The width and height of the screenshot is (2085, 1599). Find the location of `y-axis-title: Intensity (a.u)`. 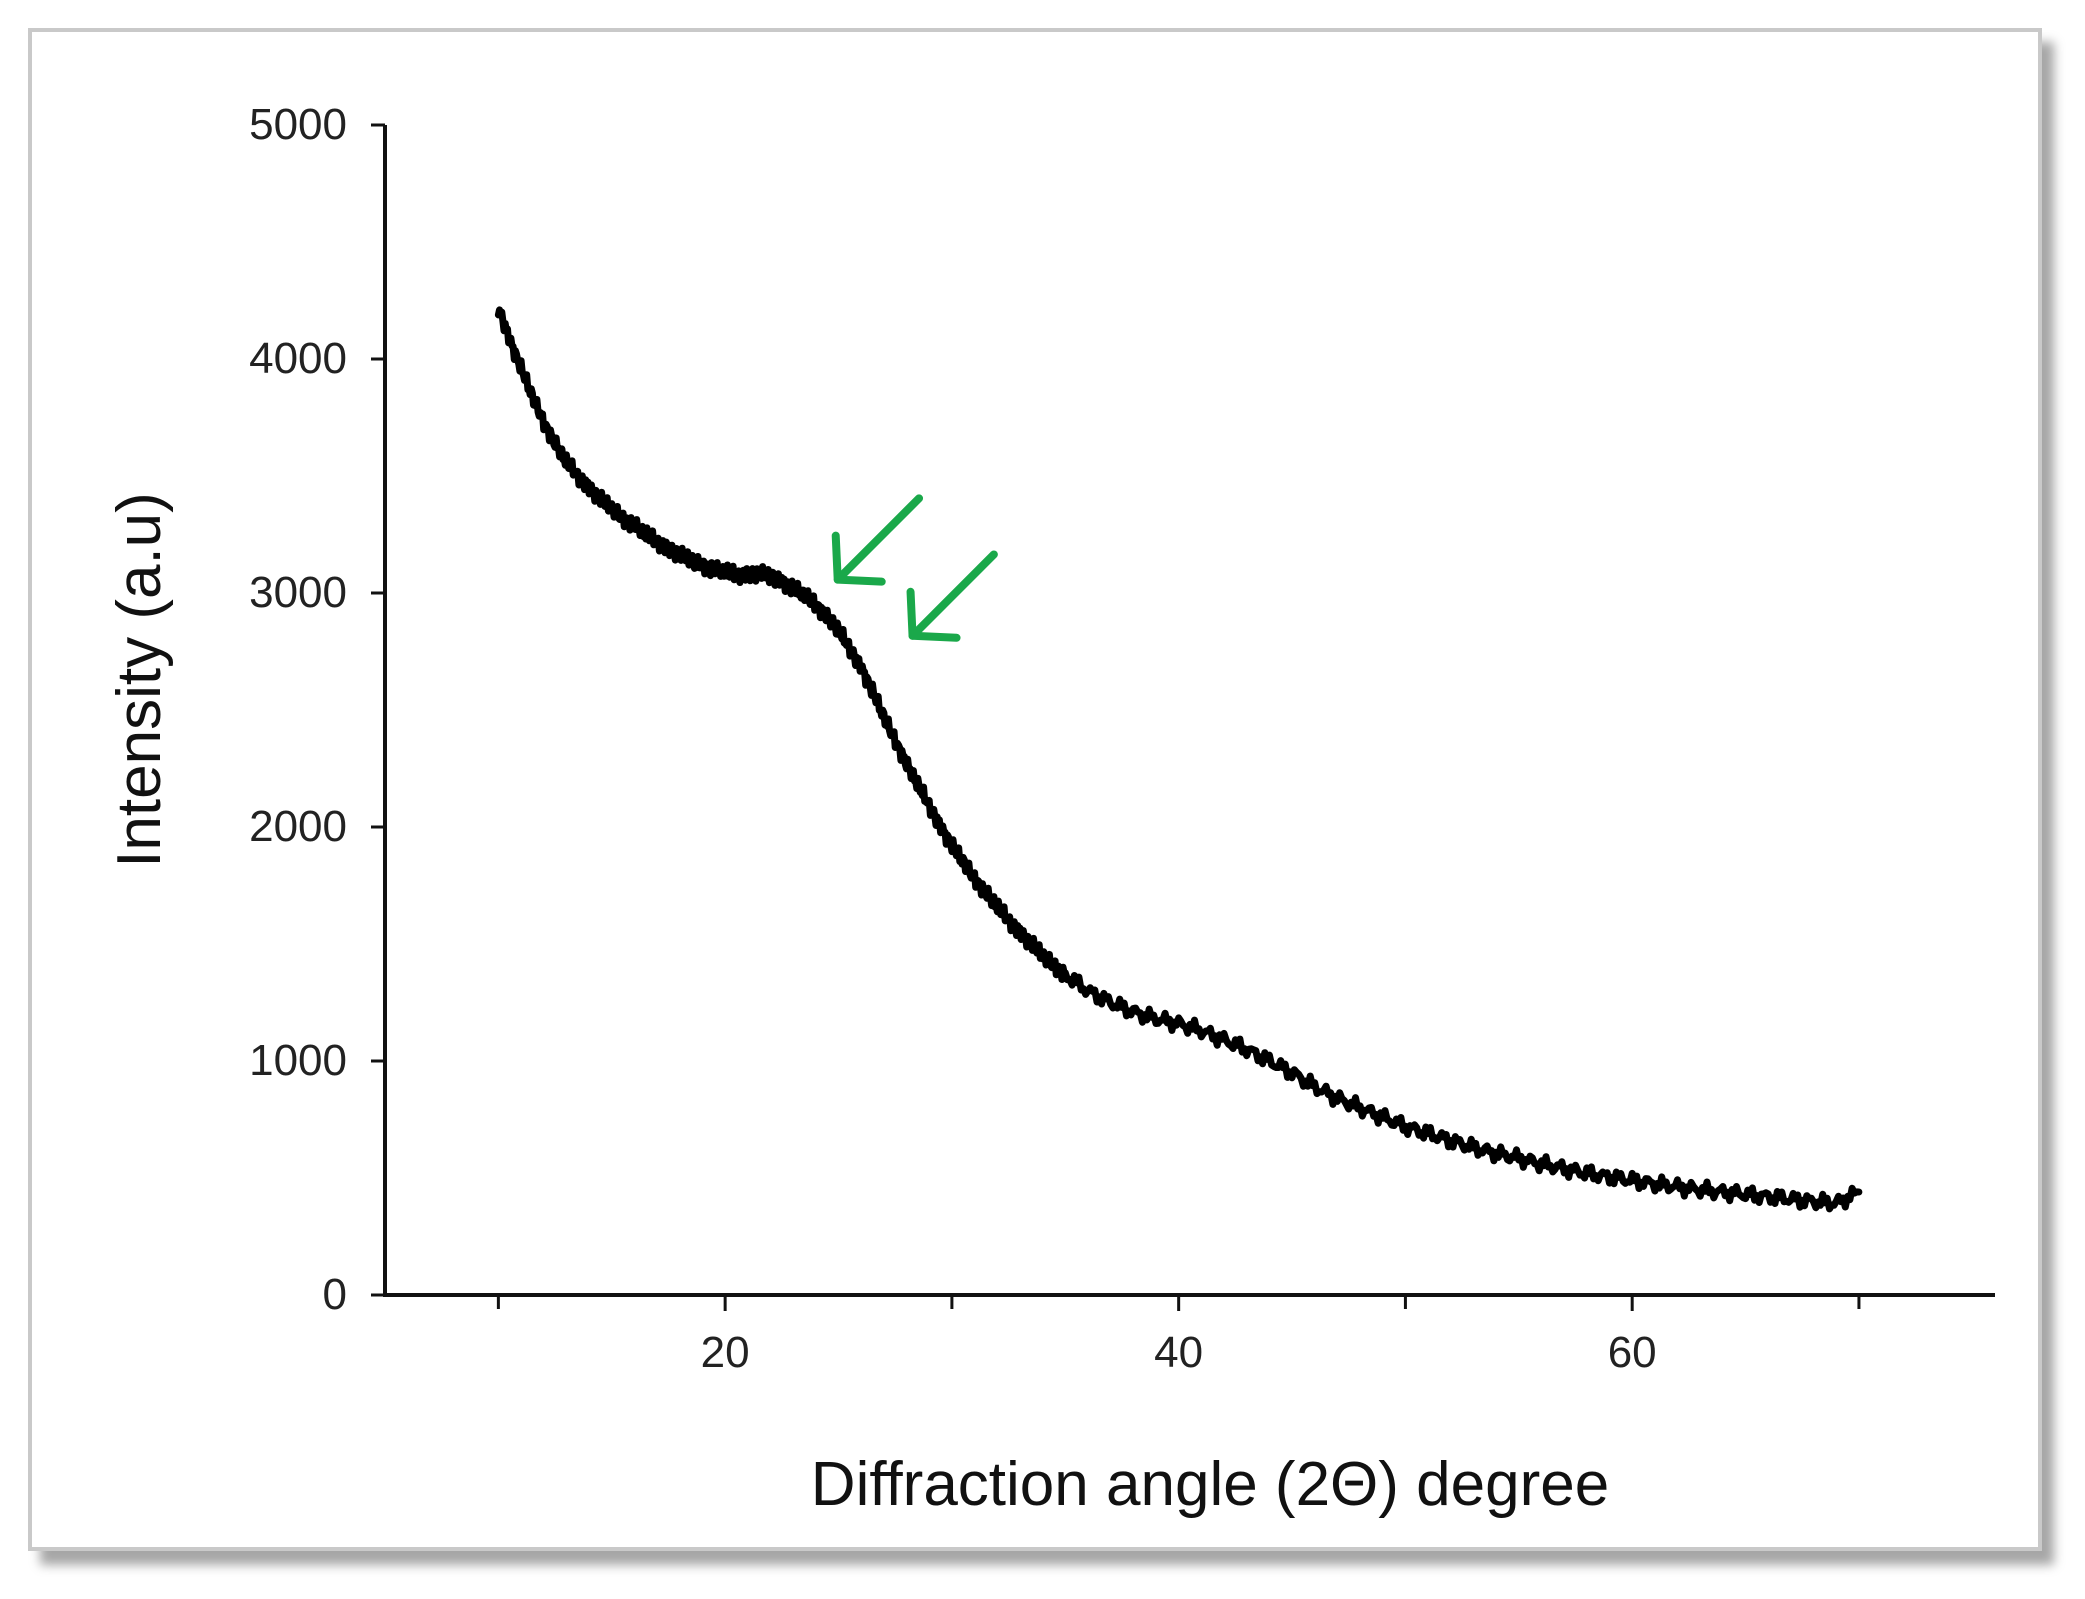

y-axis-title: Intensity (a.u) is located at coordinates (139, 680).